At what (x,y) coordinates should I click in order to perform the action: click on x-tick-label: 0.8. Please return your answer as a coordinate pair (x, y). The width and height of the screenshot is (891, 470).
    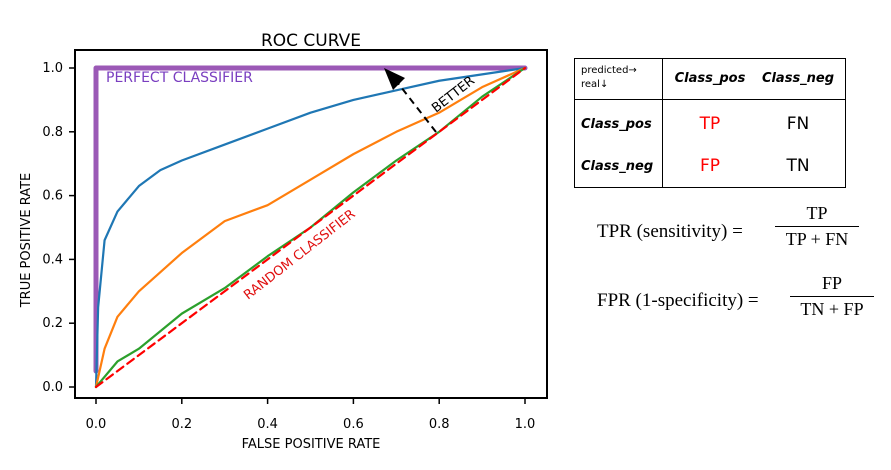
    Looking at the image, I should click on (439, 424).